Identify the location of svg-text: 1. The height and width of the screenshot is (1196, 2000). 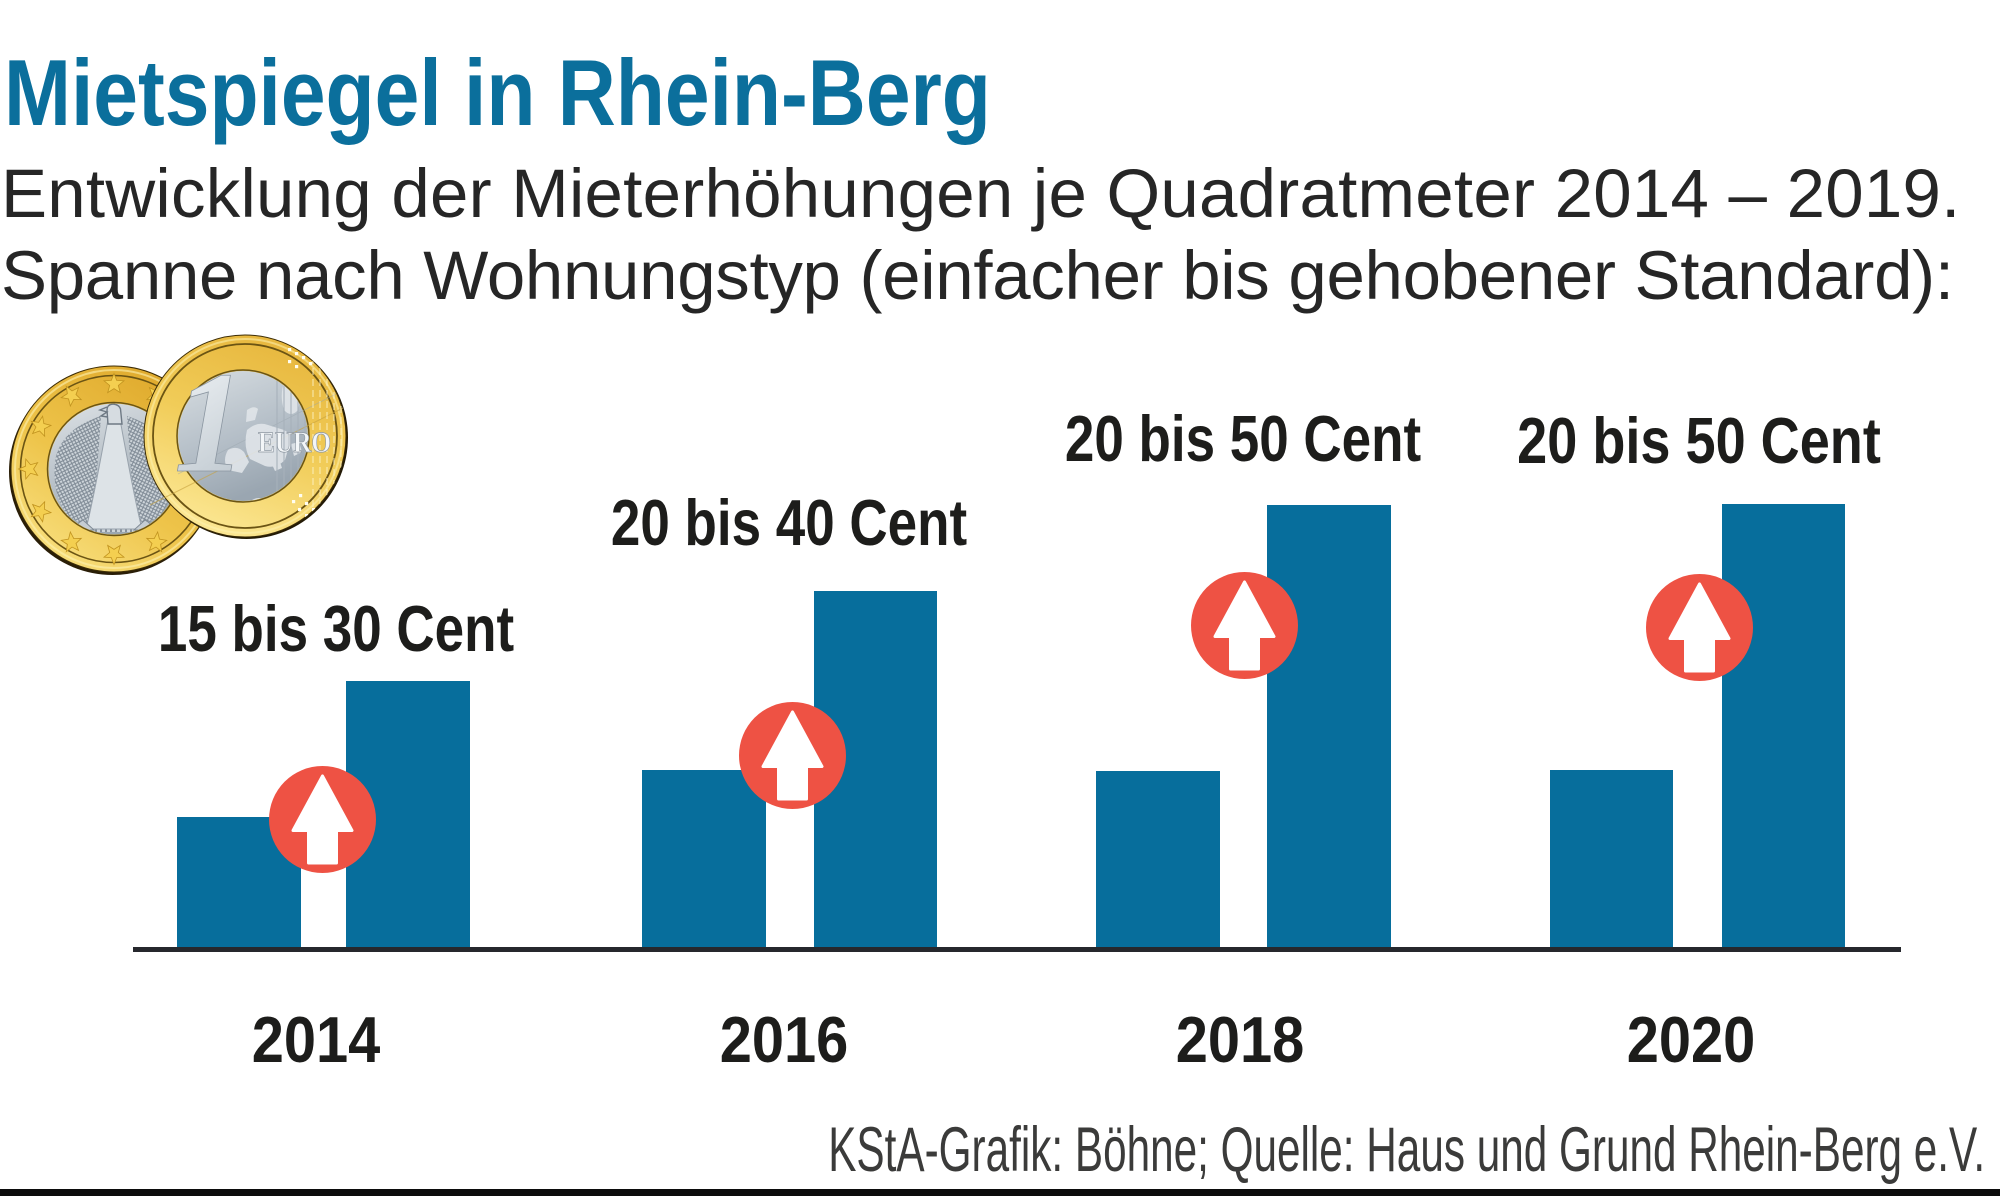
(210, 423).